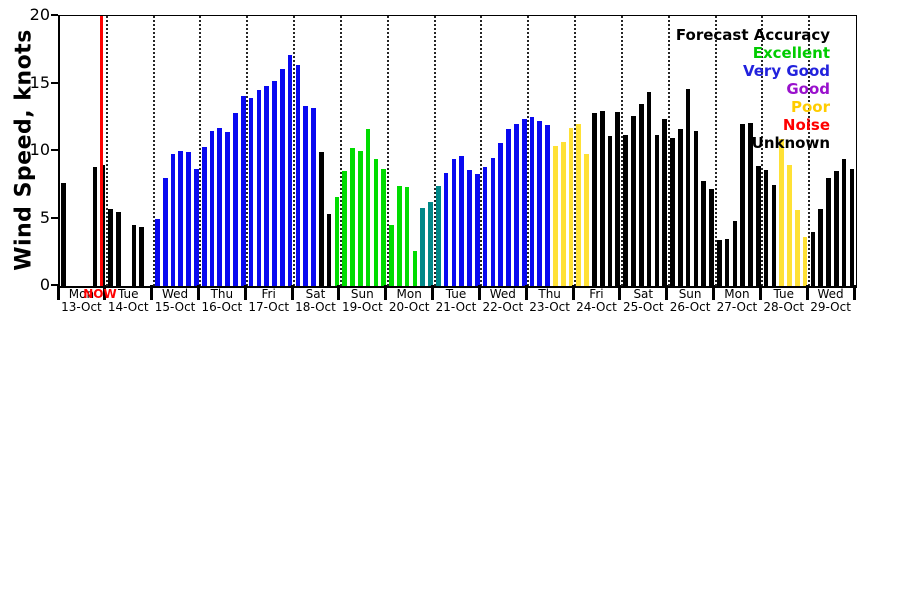  I want to click on now-label: NOW, so click(100, 294).